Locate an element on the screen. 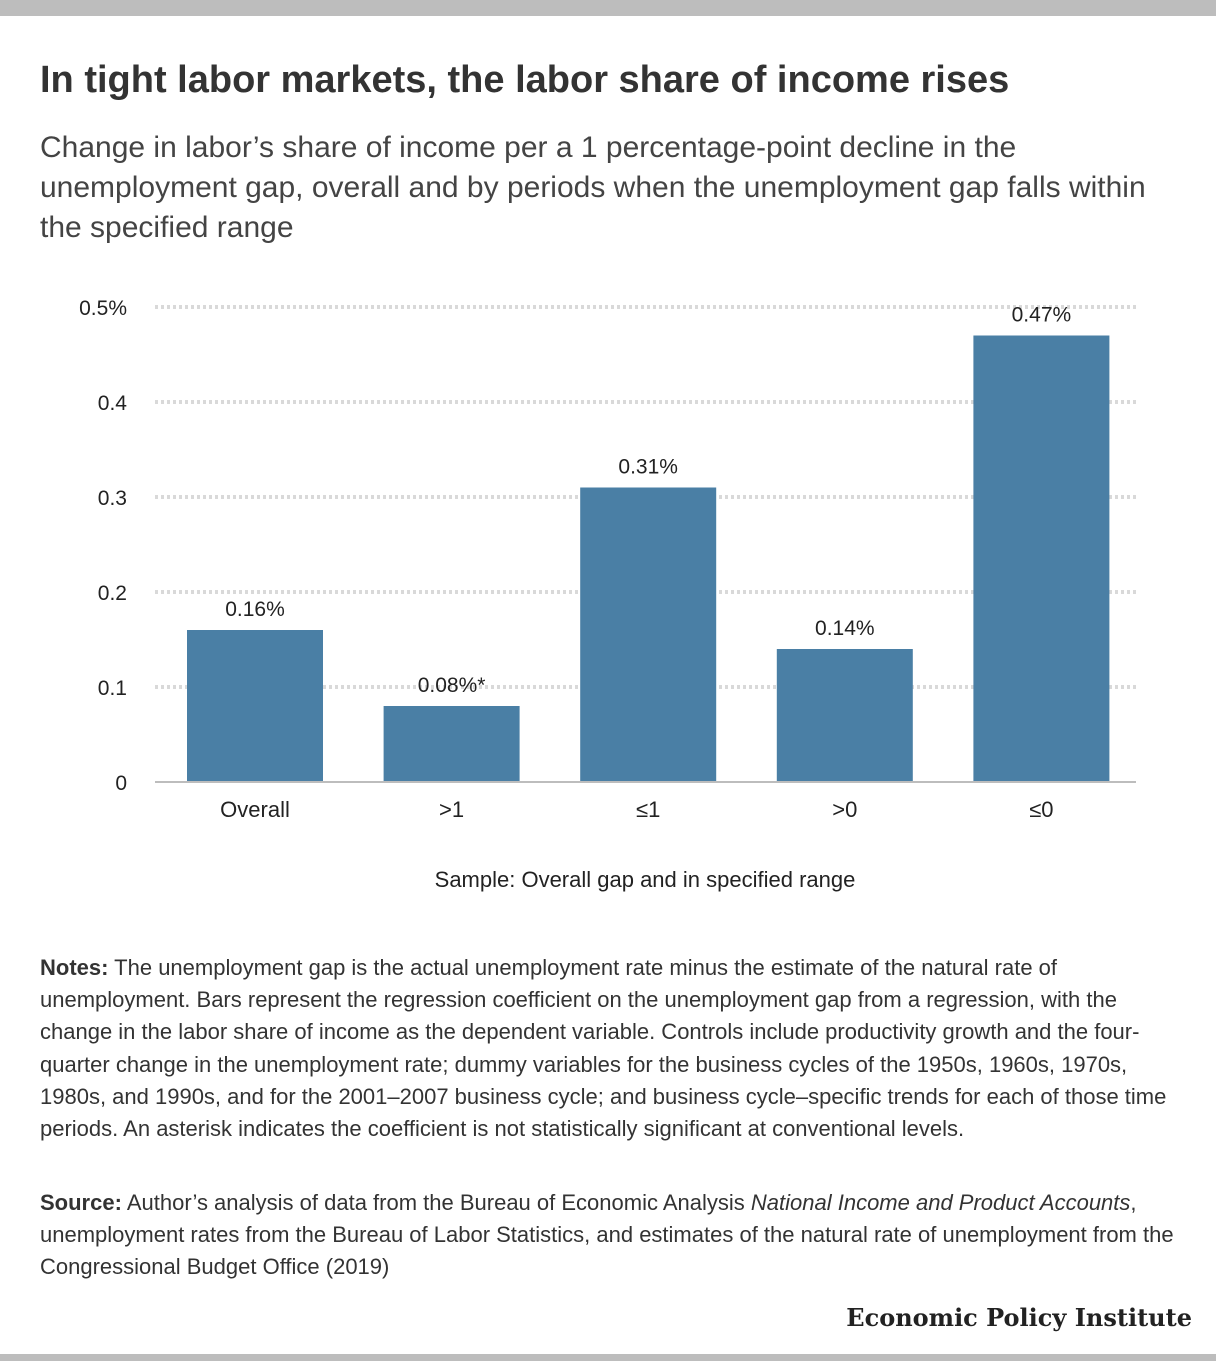  data-label: 0.16% is located at coordinates (255, 609).